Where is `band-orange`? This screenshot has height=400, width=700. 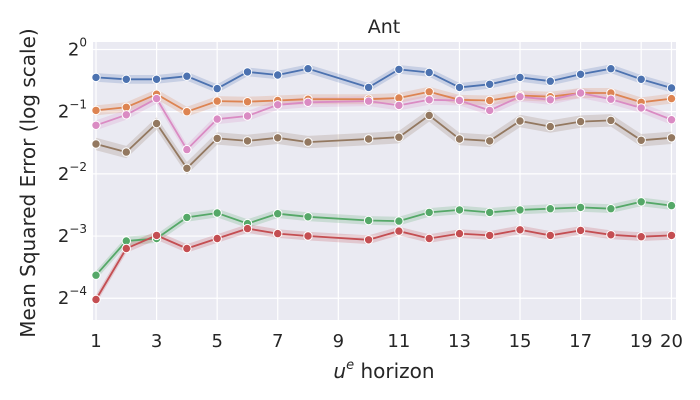 band-orange is located at coordinates (384, 101).